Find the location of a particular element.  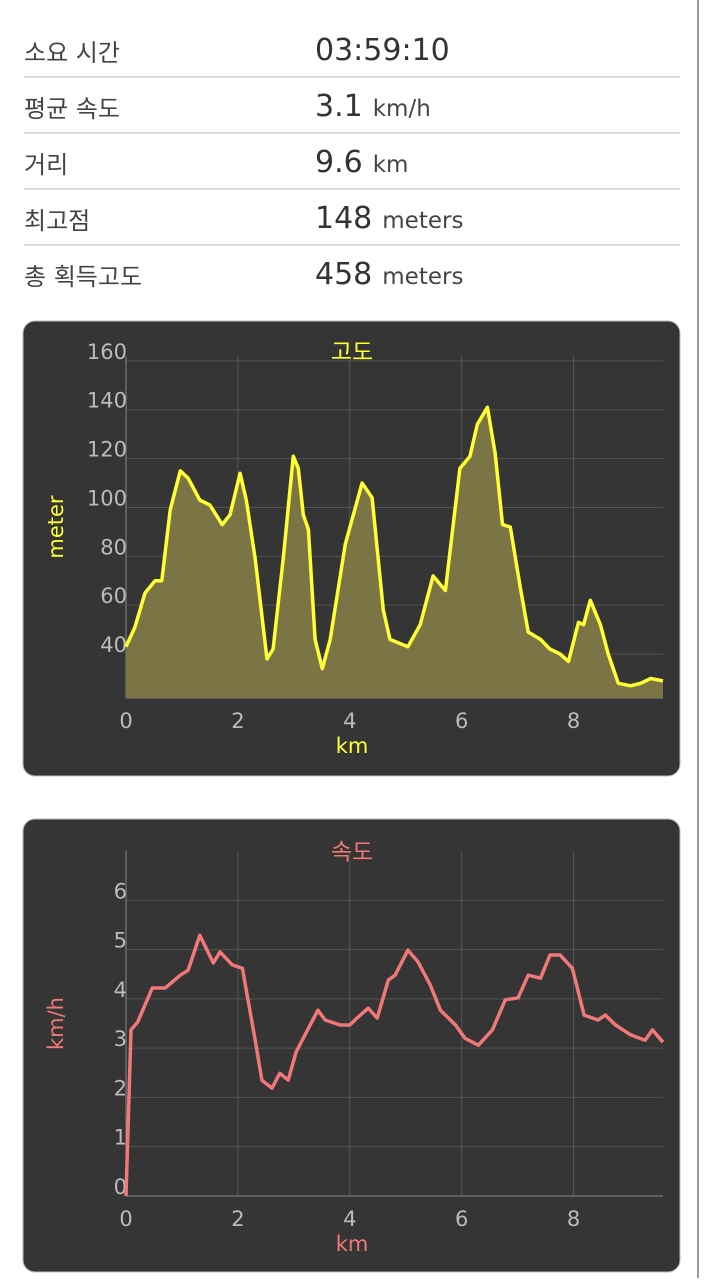

stat-row: 평균 속도 3.1 km/h is located at coordinates (352, 106).